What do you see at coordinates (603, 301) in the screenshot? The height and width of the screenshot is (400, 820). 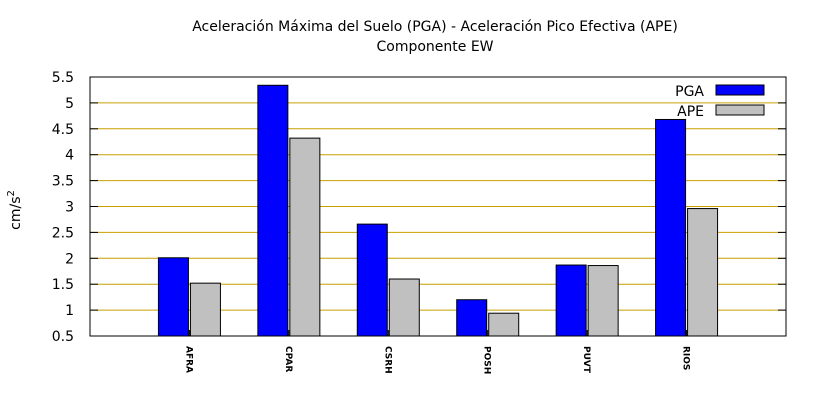 I see `bar-ape-puvt` at bounding box center [603, 301].